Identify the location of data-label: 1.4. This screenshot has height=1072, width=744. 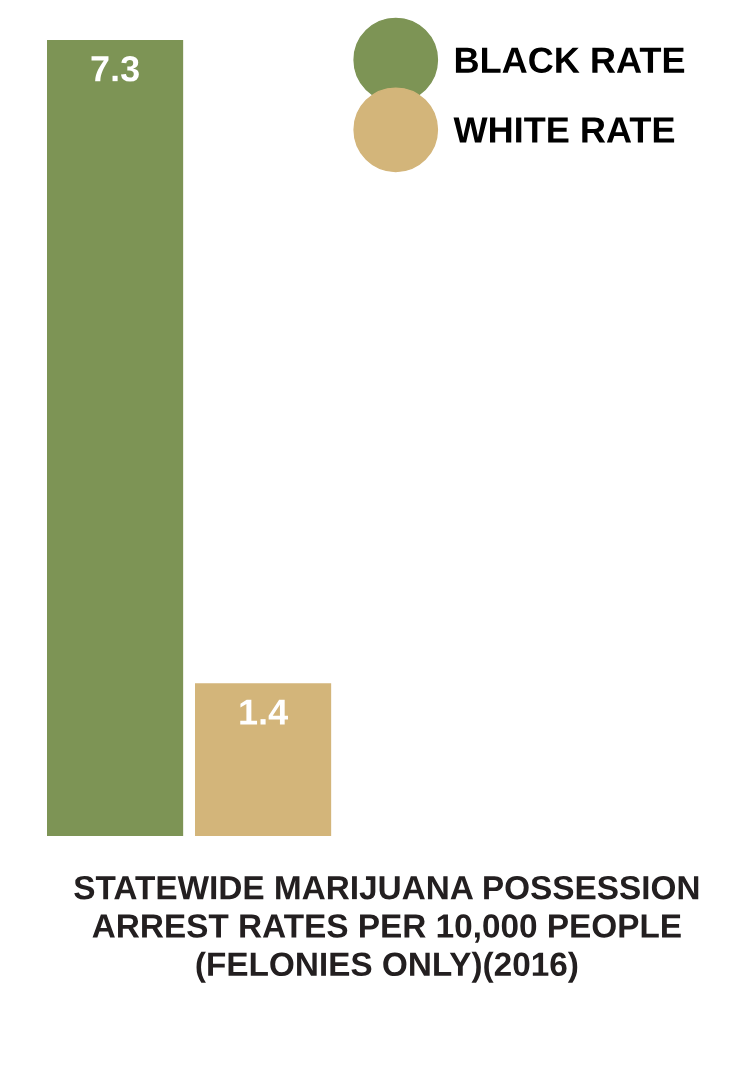
(264, 712).